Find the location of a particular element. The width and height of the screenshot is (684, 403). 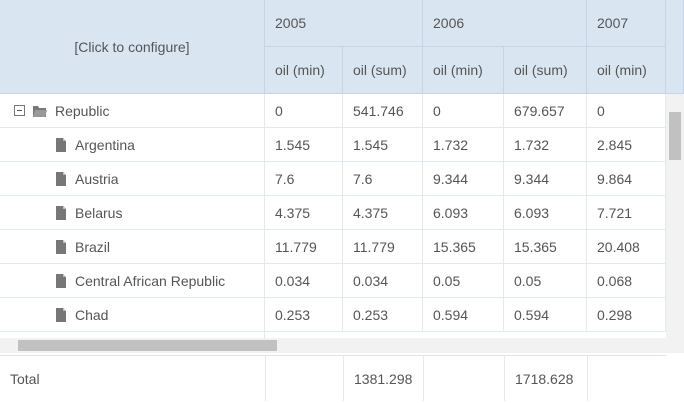

value-cell: 0.068 is located at coordinates (626, 281).